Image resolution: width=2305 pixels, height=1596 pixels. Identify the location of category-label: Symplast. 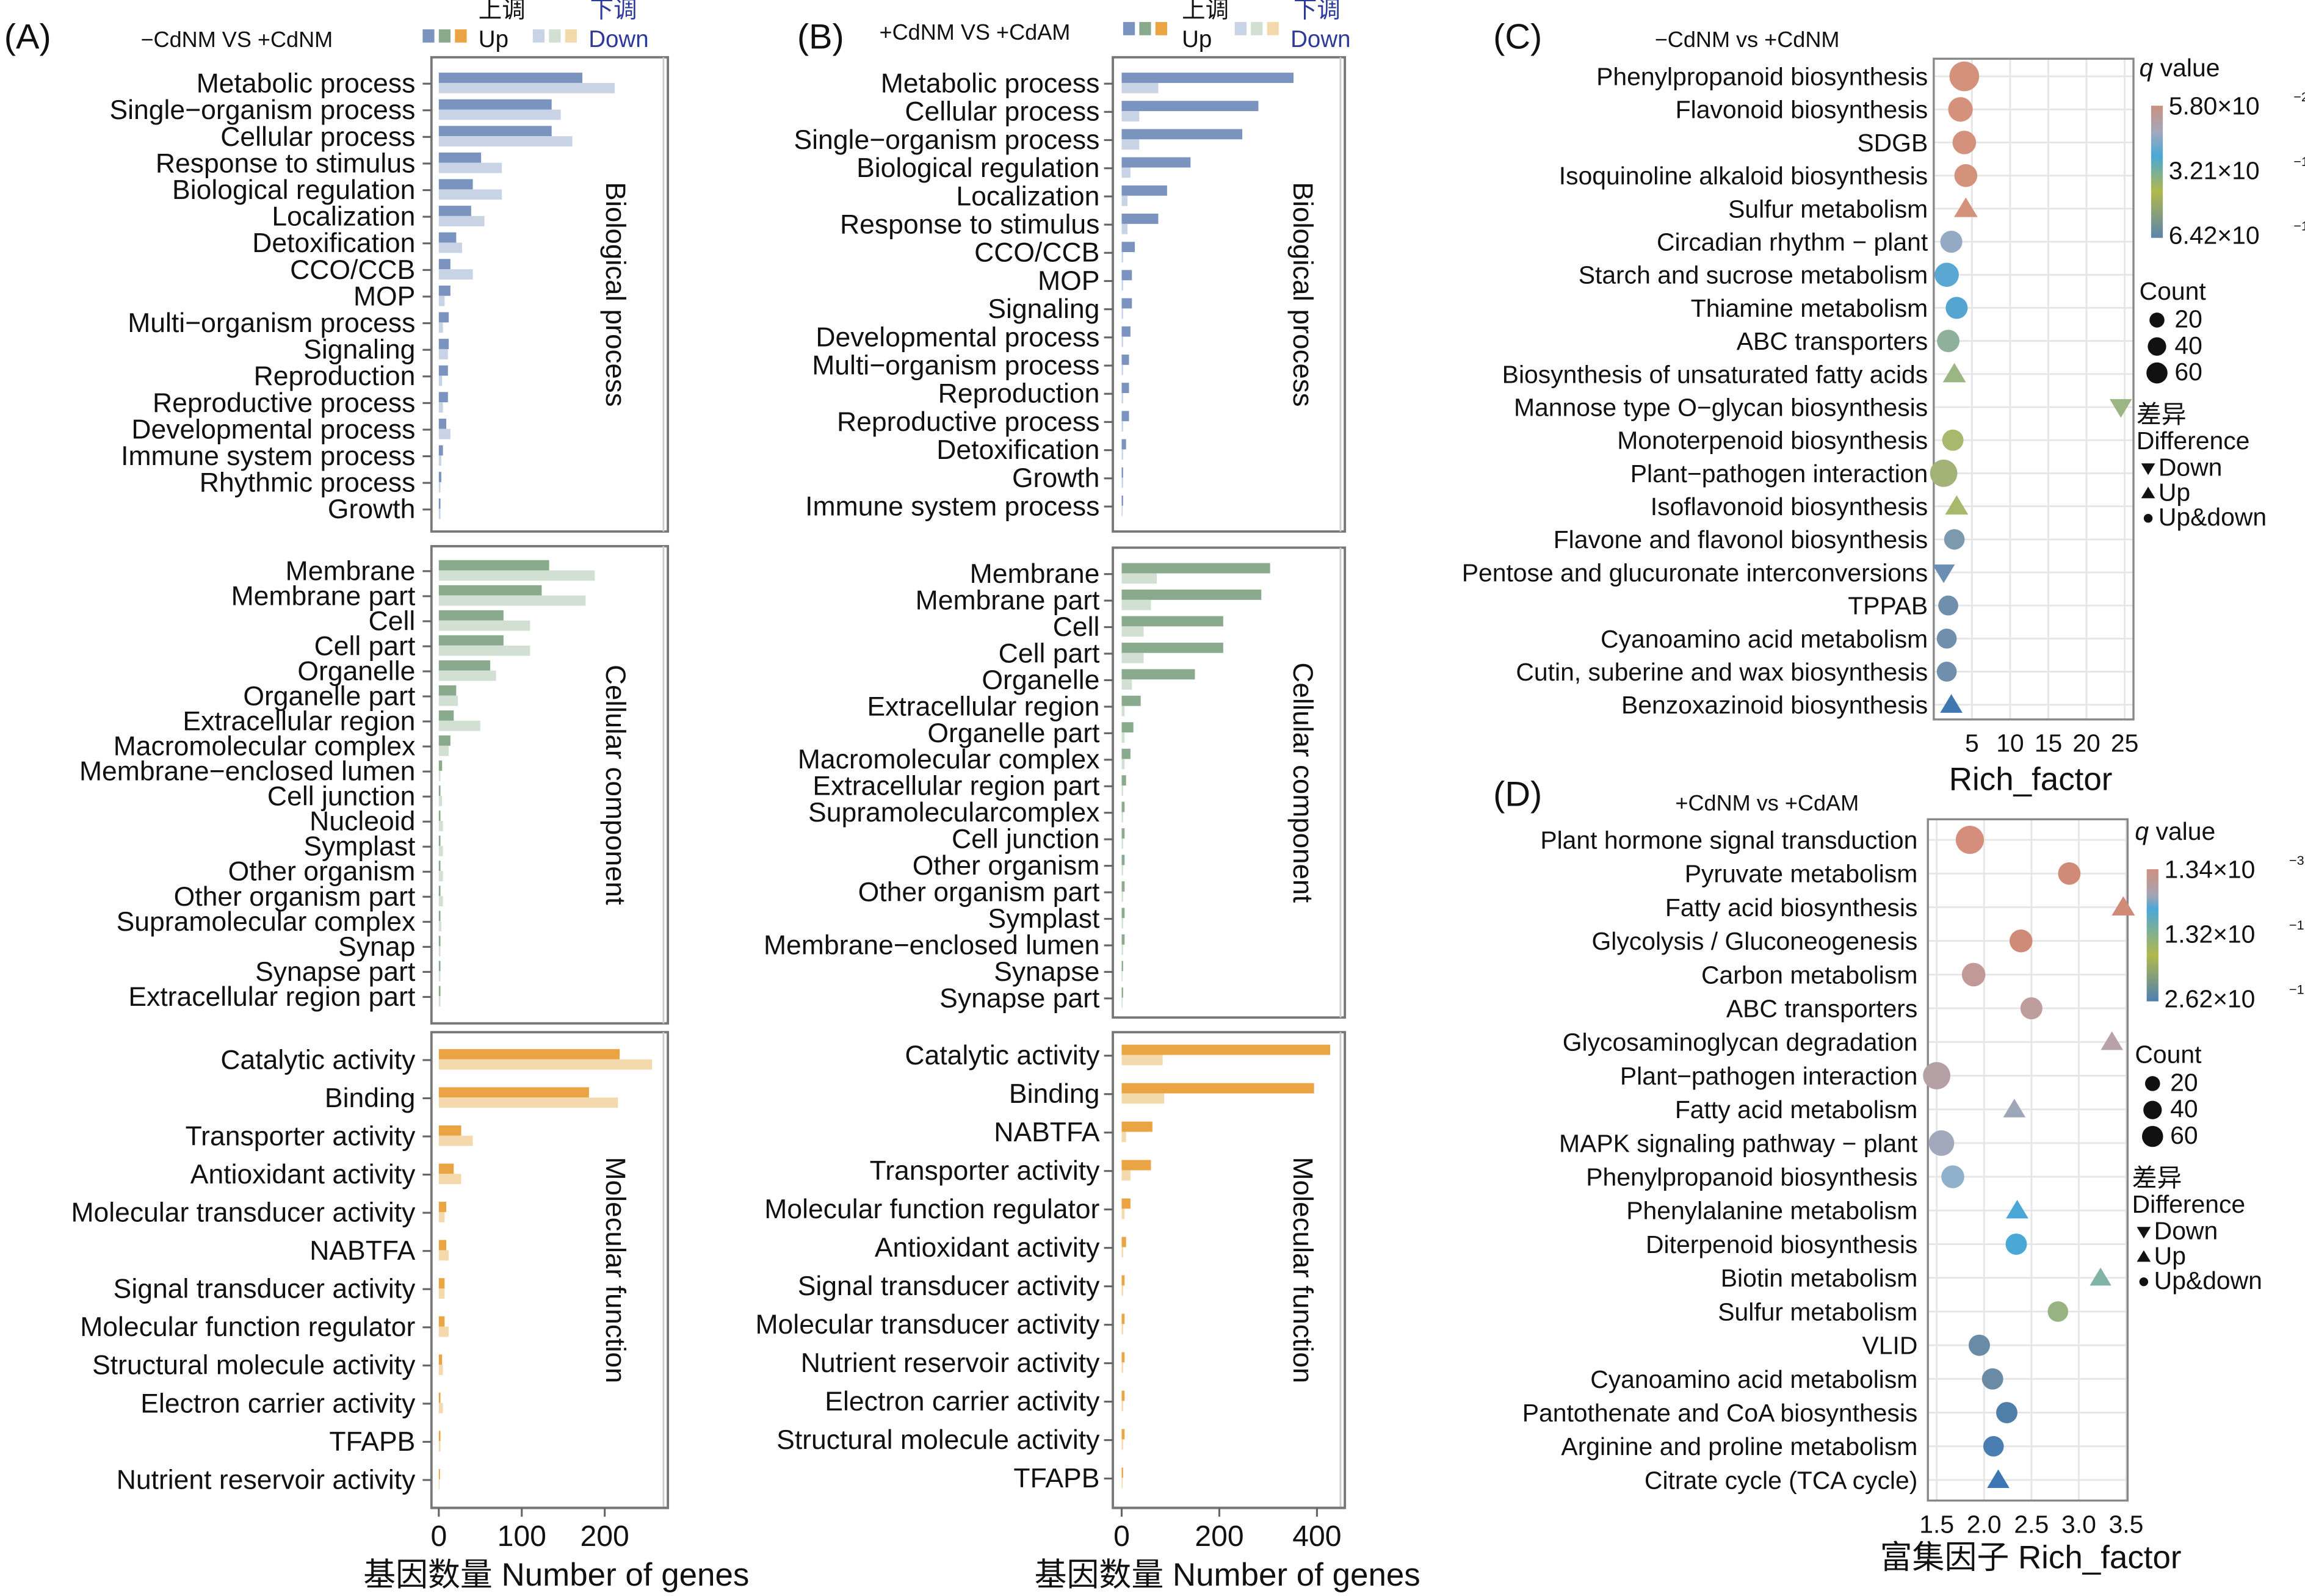
(359, 847).